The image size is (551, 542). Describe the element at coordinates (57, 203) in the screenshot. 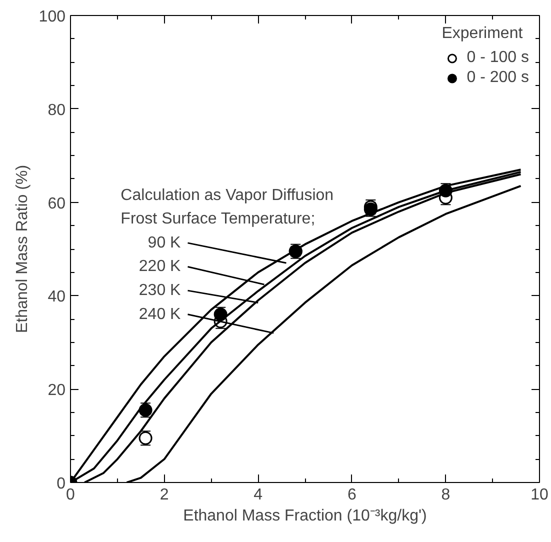

I see `y-tick-label: 60` at that location.